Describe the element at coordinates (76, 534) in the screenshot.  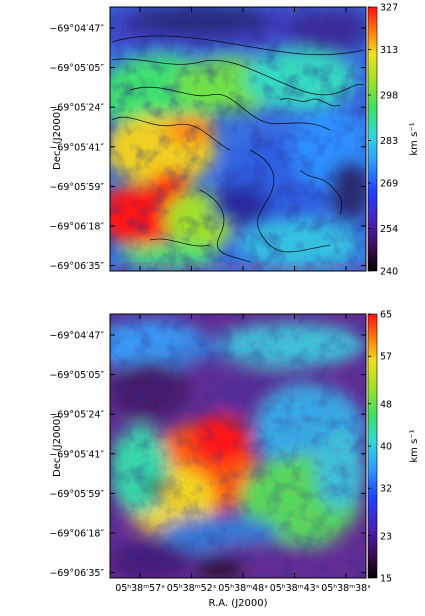
I see `dispersion-y-tick-label: −69°06′18″` at that location.